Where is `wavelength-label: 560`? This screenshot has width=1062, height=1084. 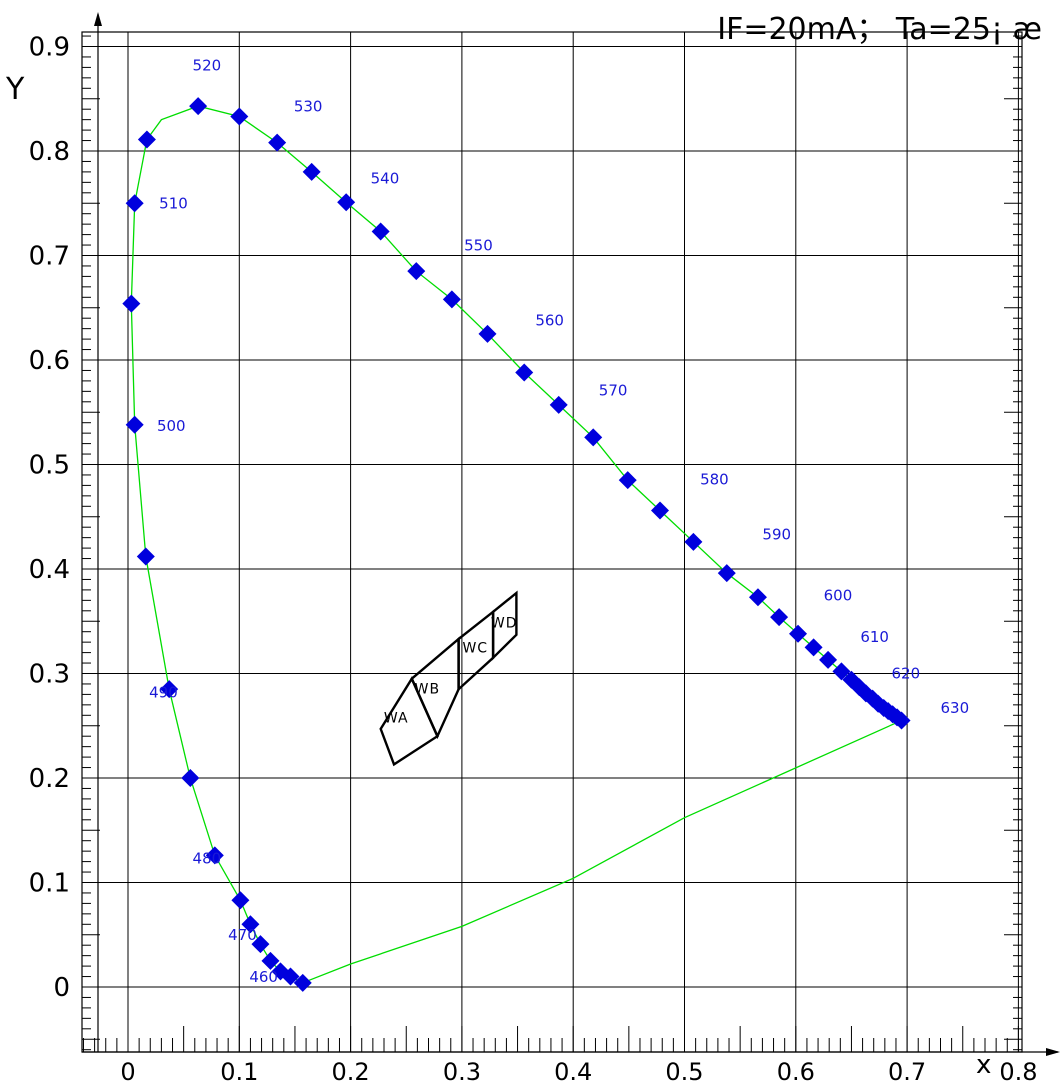 wavelength-label: 560 is located at coordinates (549, 321).